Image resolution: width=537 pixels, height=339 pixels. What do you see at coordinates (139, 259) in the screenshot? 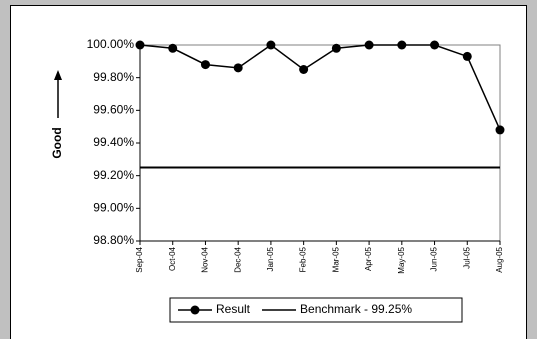
I see `x-tick-label: Sep-04` at bounding box center [139, 259].